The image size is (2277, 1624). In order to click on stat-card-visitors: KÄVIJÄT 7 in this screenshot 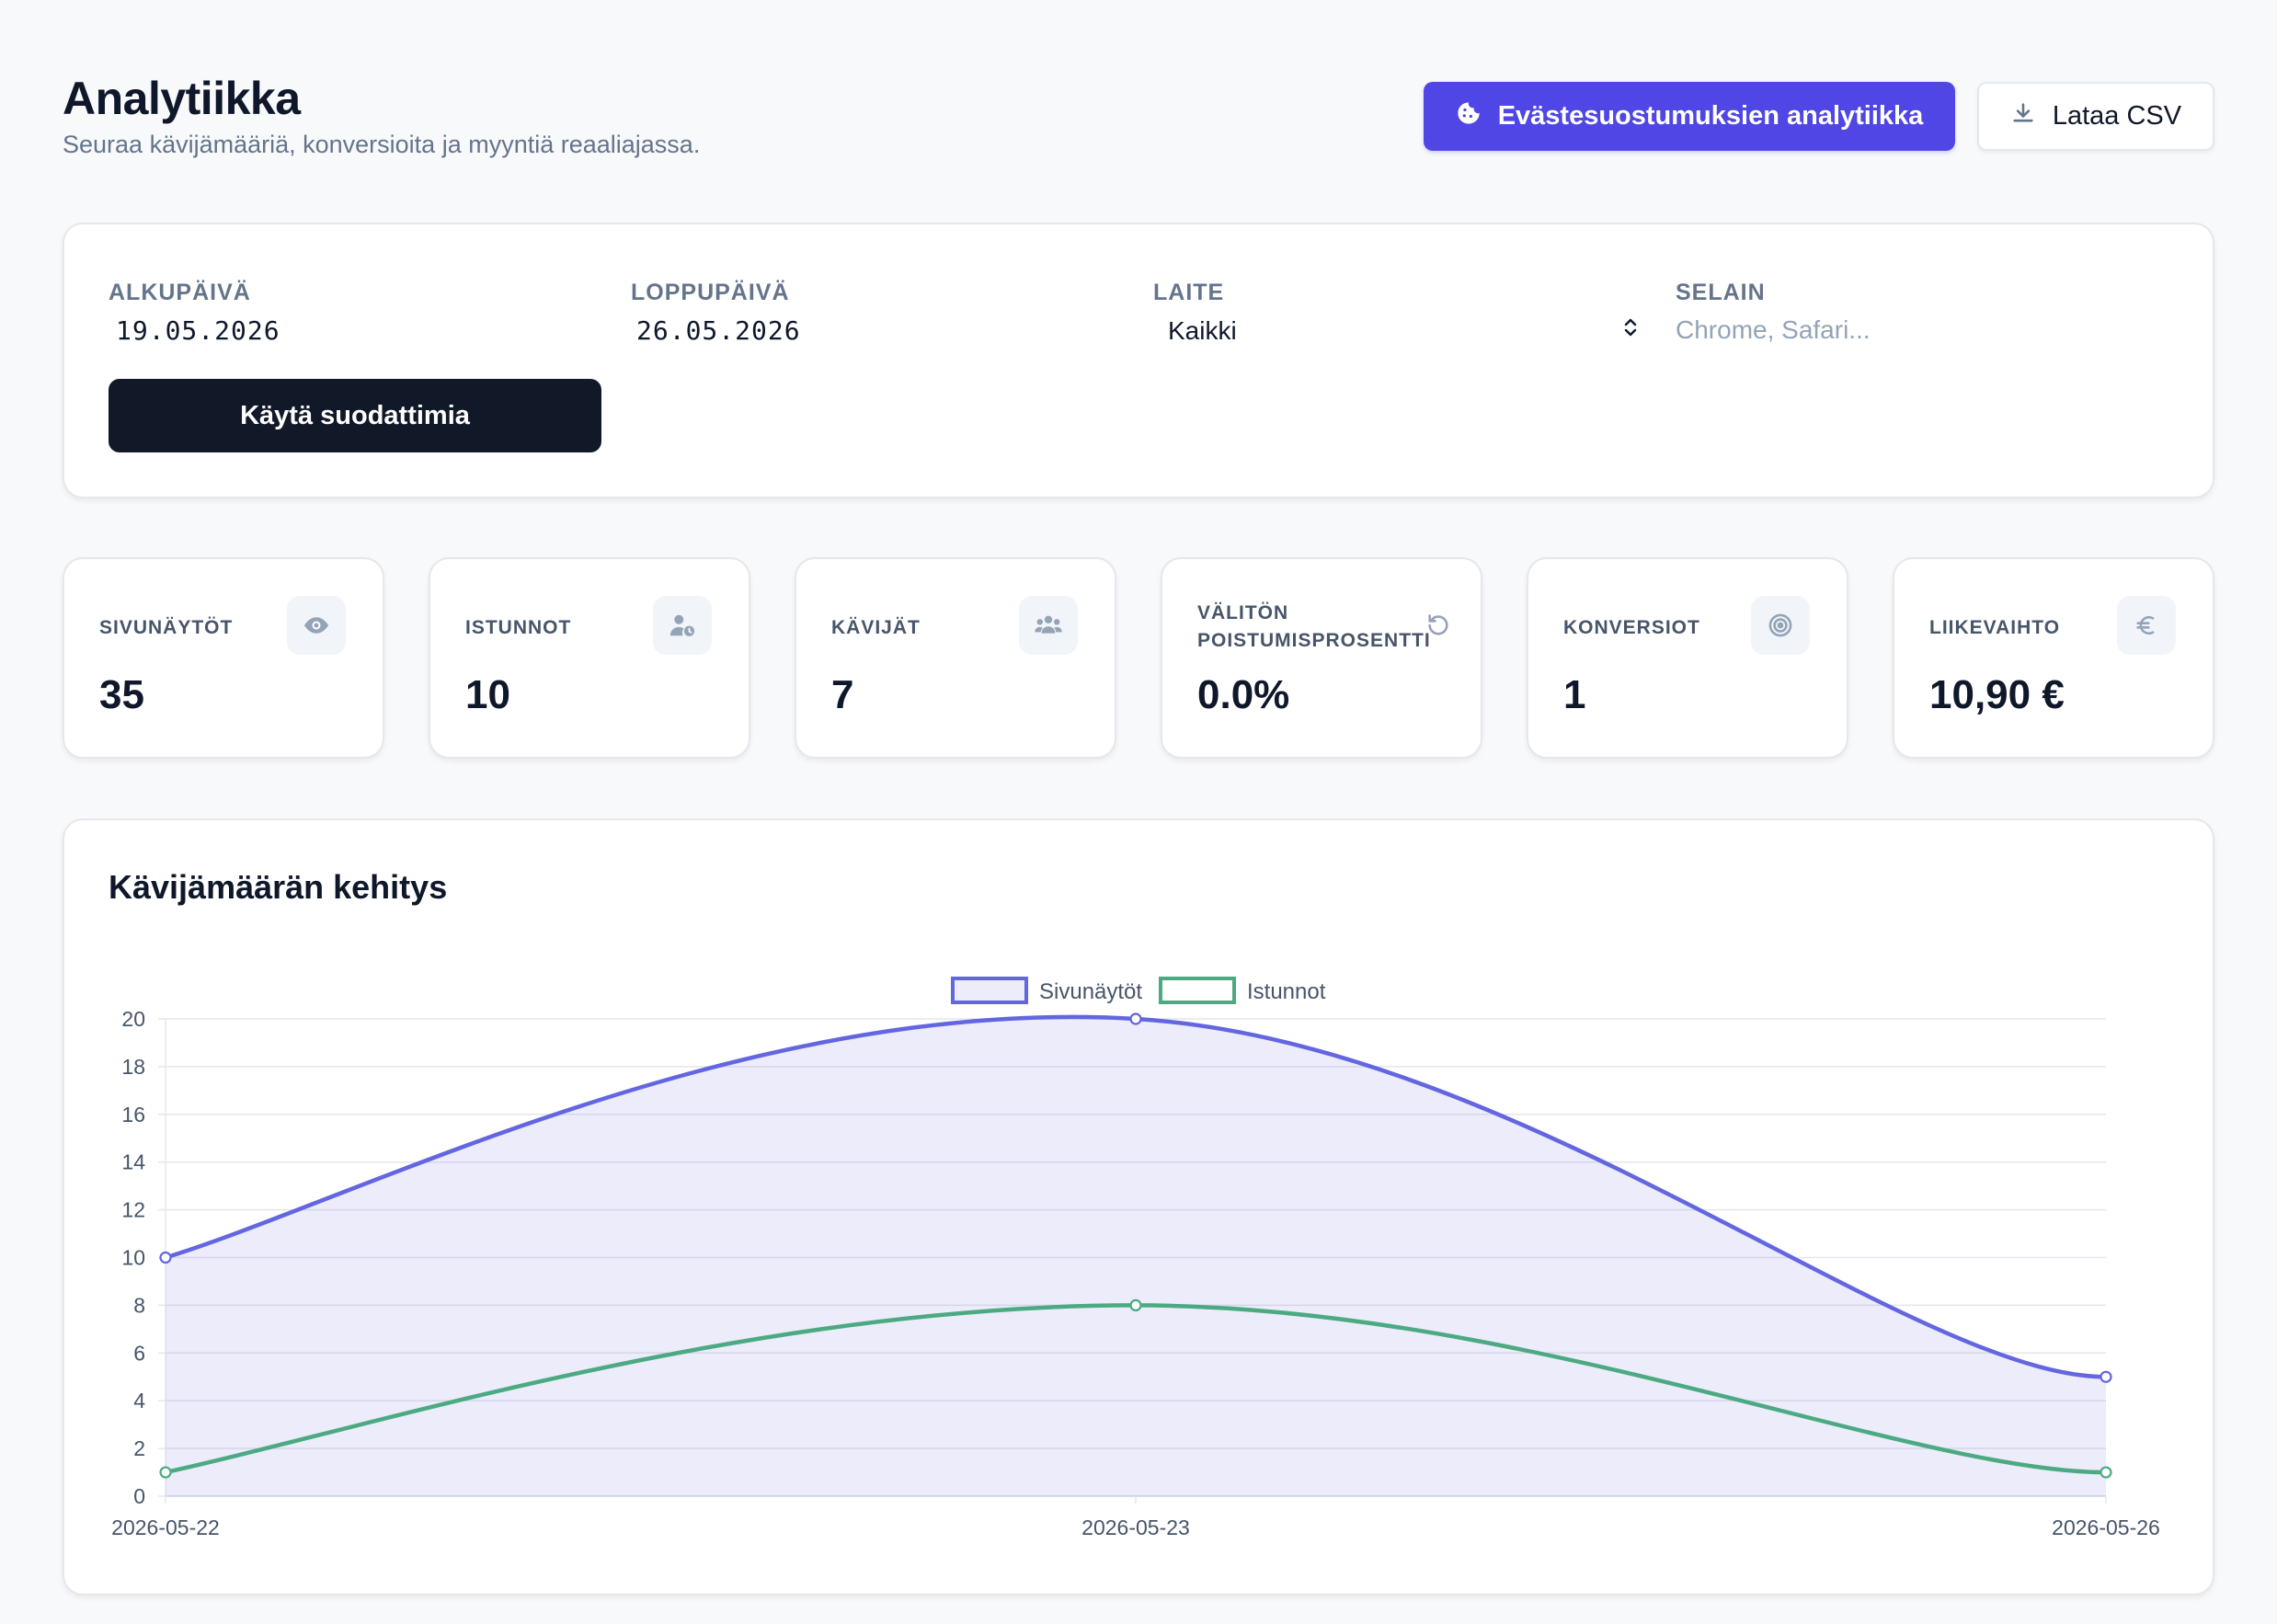, I will do `click(955, 658)`.